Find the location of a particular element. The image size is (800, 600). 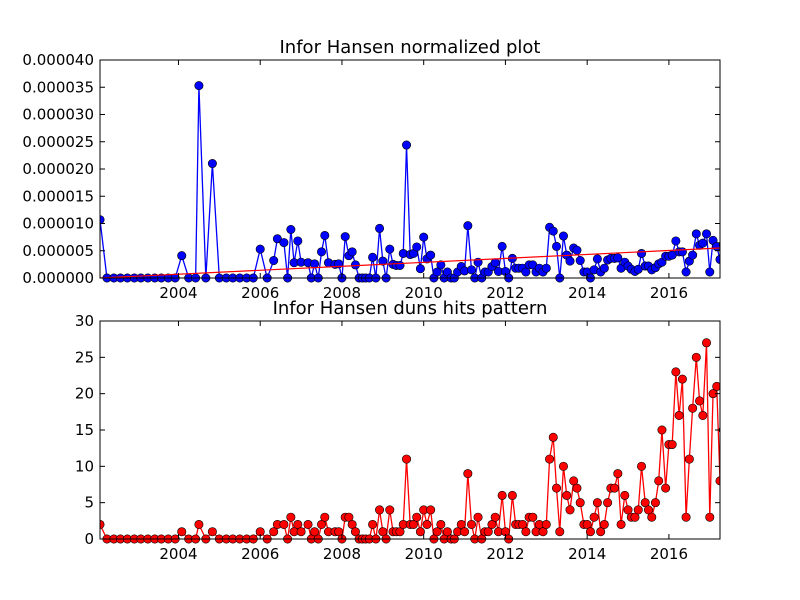

y-tick-label: 5 is located at coordinates (89, 503).